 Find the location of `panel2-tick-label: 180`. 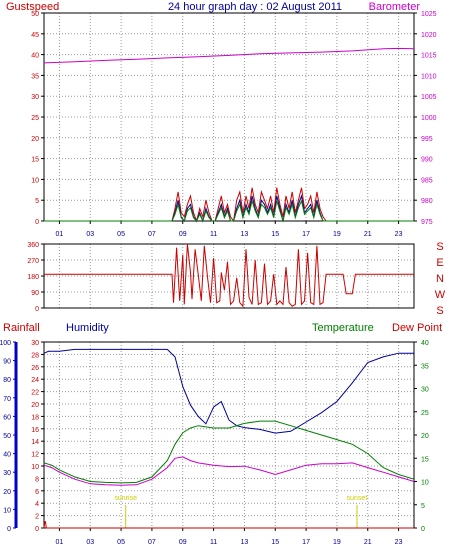

panel2-tick-label: 180 is located at coordinates (33, 277).